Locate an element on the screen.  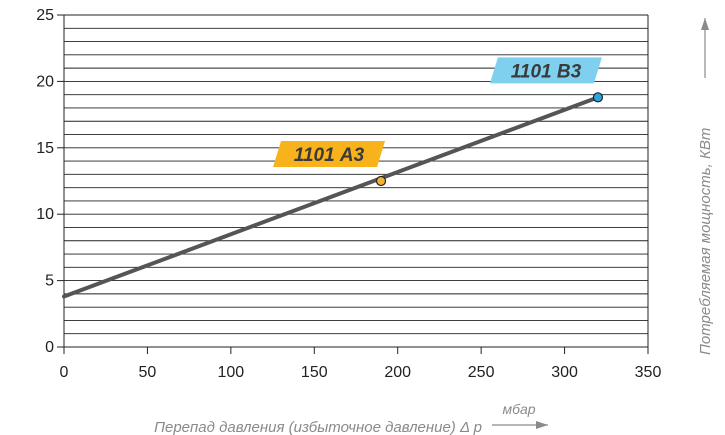
point-tag: 1101 А3 is located at coordinates (329, 154).